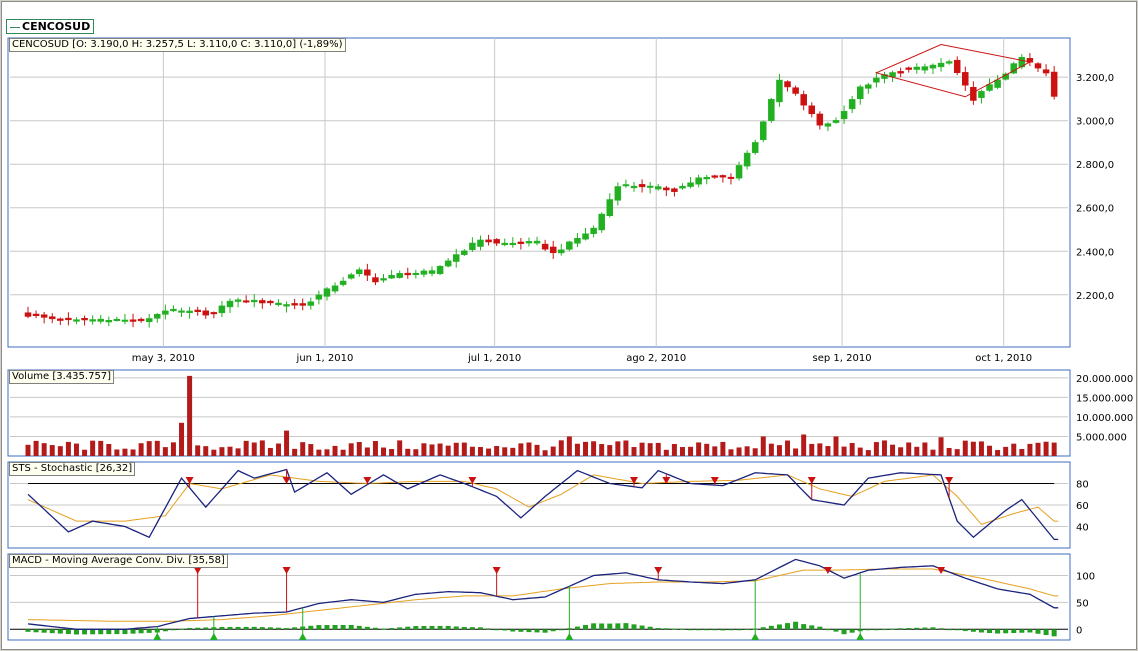 The width and height of the screenshot is (1138, 651). I want to click on stochastic-signal-line, so click(543, 499).